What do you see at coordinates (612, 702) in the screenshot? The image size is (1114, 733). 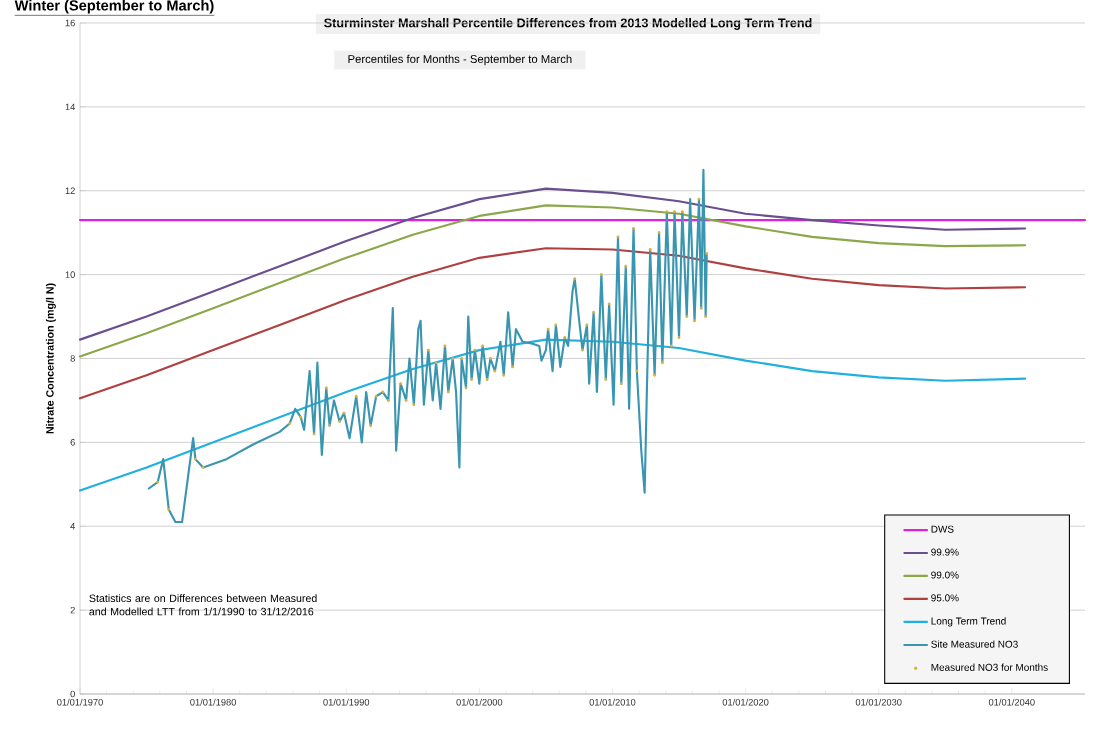 I see `x-tick-label: 01/01/2010` at bounding box center [612, 702].